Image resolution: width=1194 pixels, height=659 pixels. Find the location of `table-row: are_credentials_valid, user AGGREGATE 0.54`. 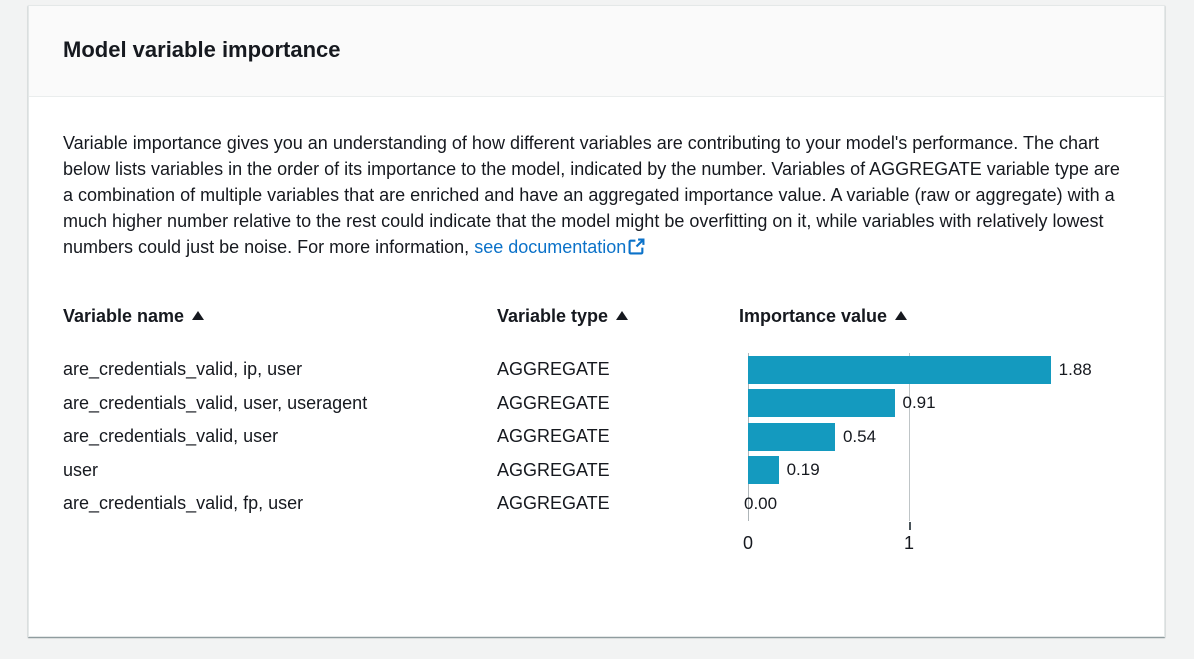

table-row: are_credentials_valid, user AGGREGATE 0.54 is located at coordinates (596, 437).